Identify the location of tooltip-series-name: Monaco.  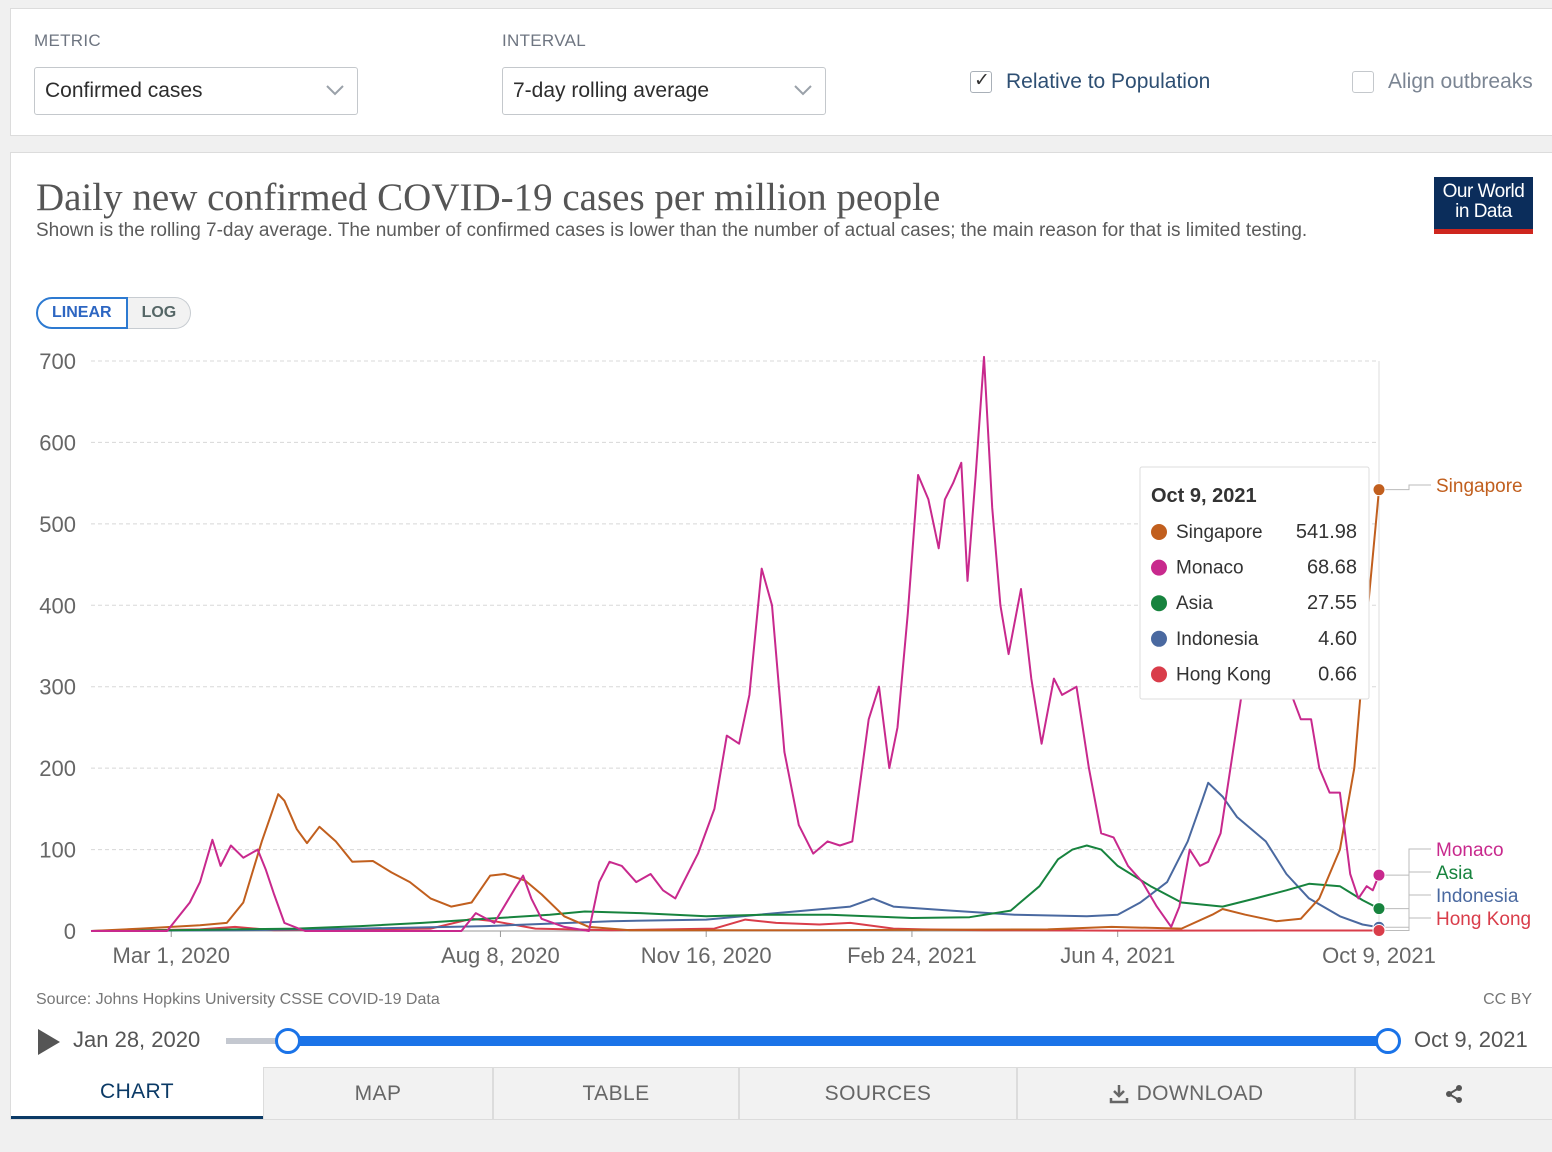
(1210, 568).